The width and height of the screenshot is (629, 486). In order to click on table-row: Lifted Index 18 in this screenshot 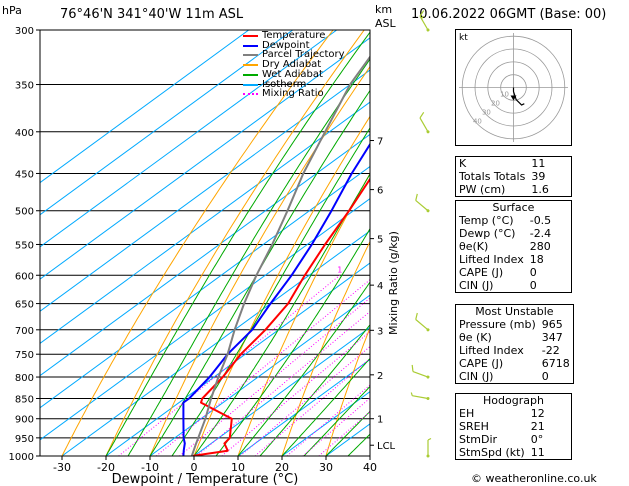, I will do `click(514, 259)`.